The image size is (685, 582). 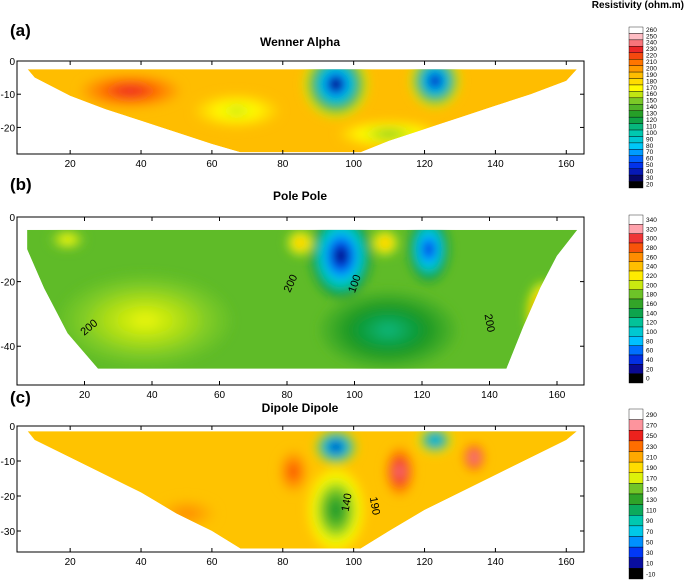 I want to click on resistivity-section, so click(x=302, y=111).